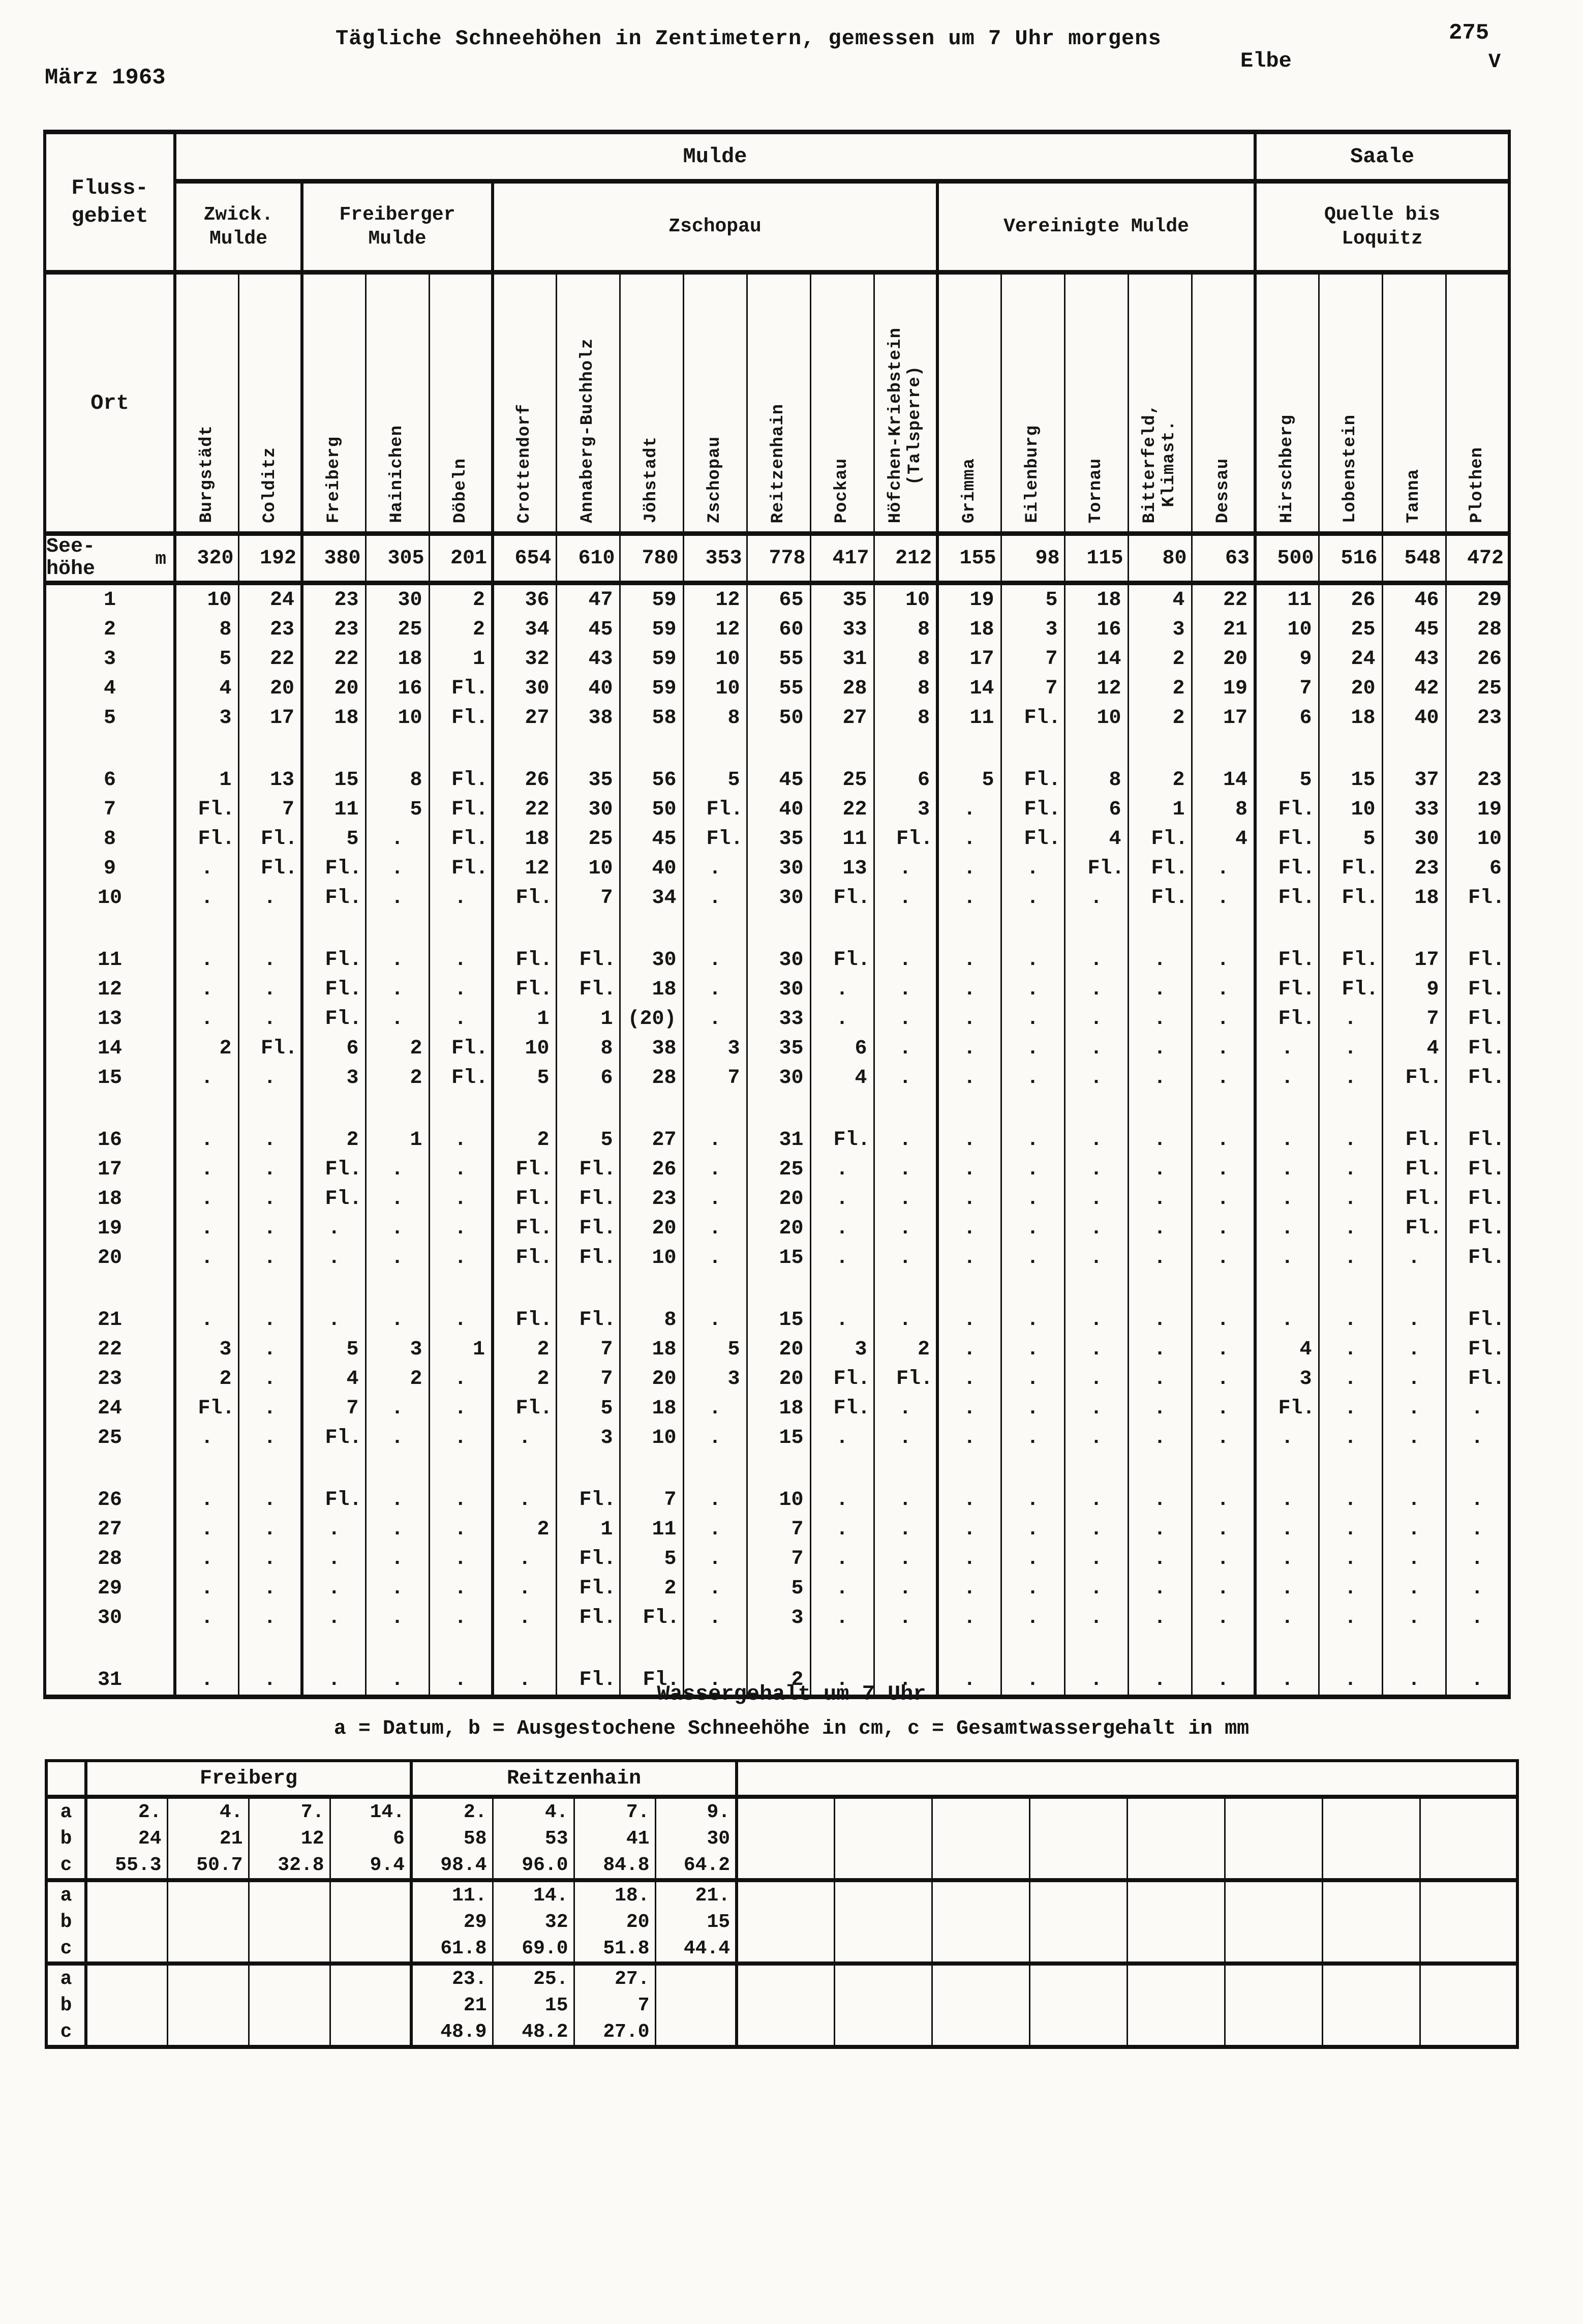 The height and width of the screenshot is (2324, 1583). I want to click on day-cell: 20, so click(333, 688).